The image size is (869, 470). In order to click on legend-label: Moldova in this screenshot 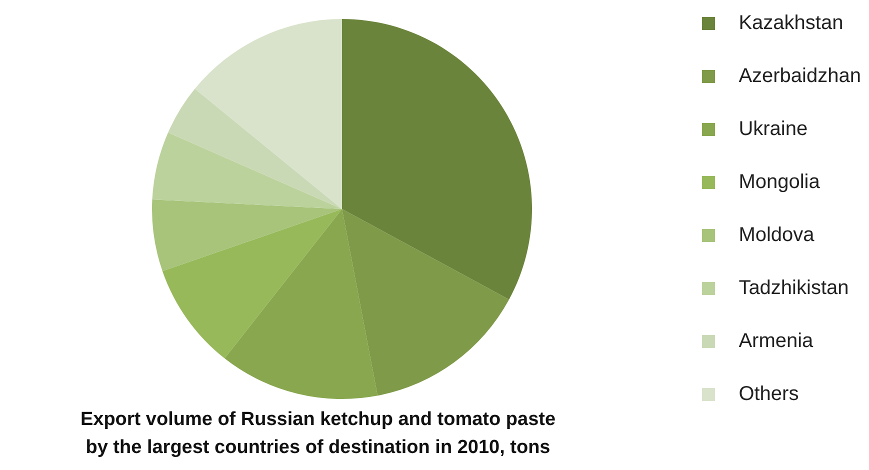, I will do `click(776, 235)`.